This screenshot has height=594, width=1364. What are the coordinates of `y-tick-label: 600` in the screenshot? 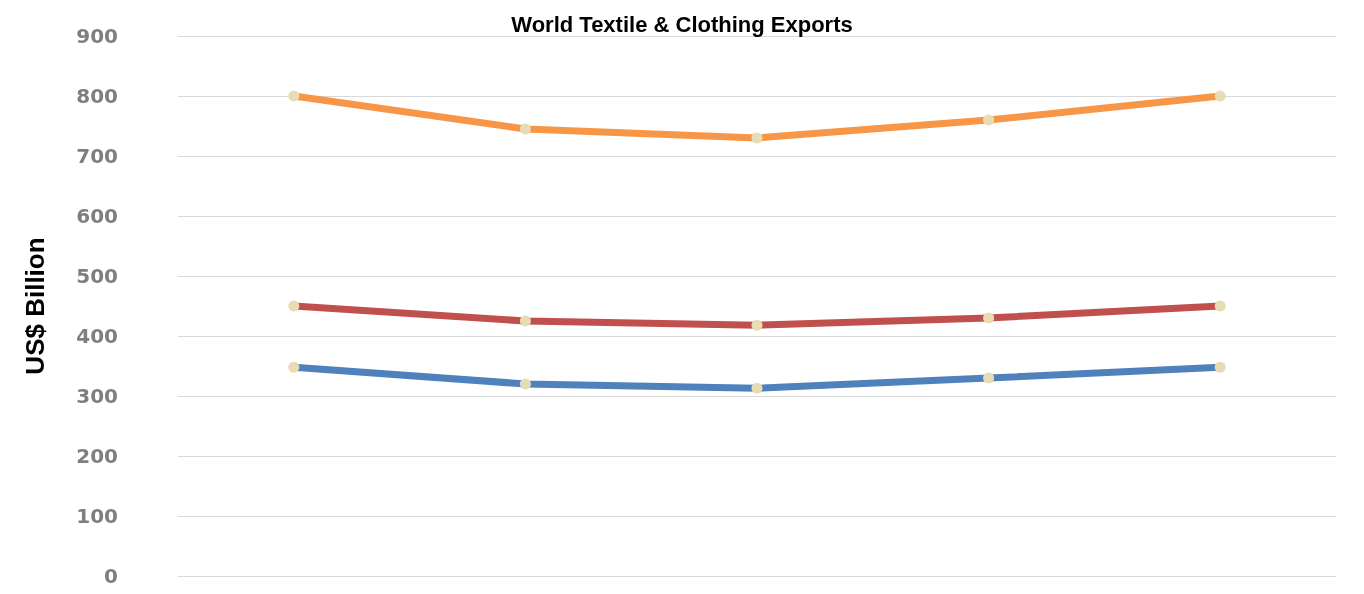 It's located at (97, 216).